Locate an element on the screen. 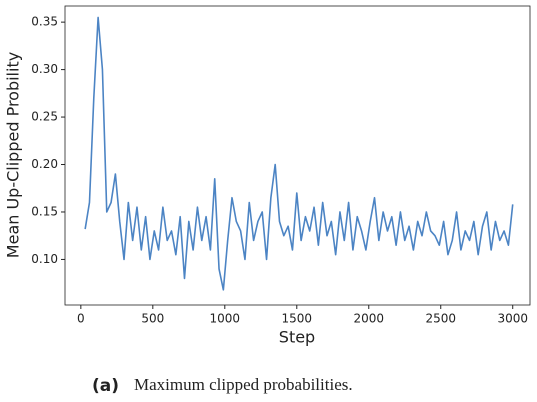  x-tick-label: 1500 is located at coordinates (297, 319).